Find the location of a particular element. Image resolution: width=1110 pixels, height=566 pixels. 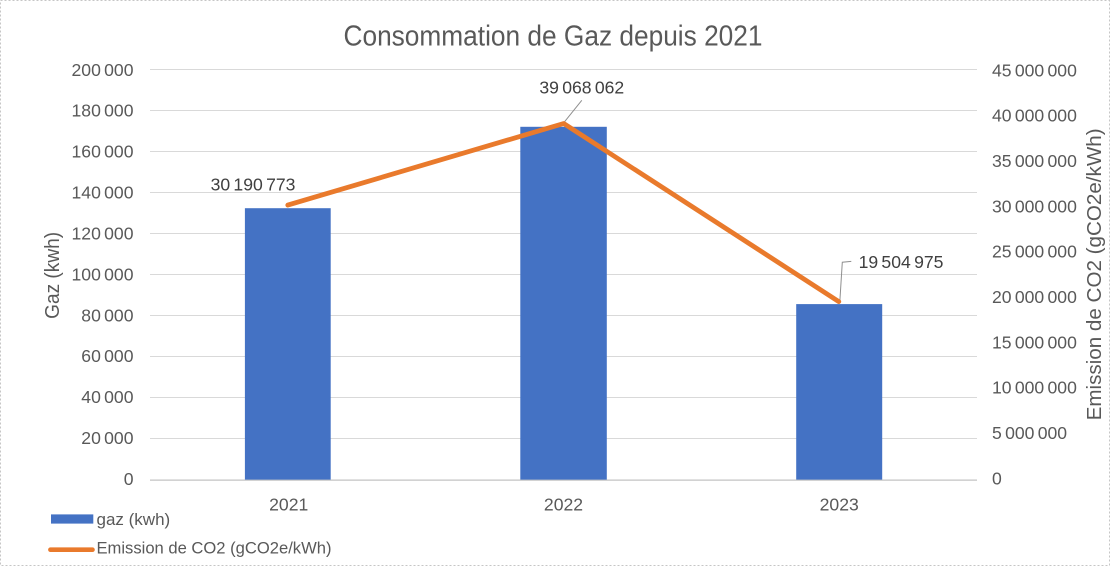

svg-text: 2023 is located at coordinates (839, 505).